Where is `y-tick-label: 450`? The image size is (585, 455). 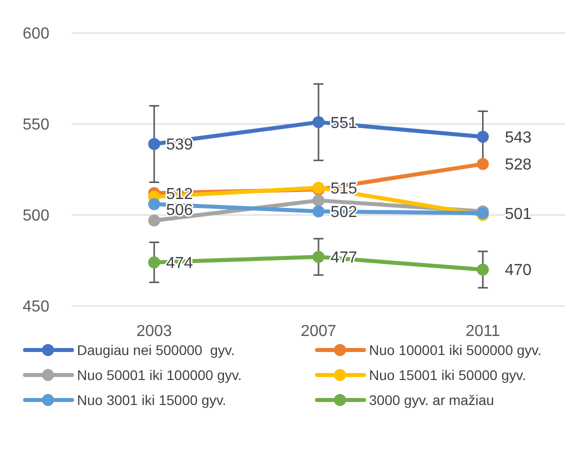 y-tick-label: 450 is located at coordinates (36, 307).